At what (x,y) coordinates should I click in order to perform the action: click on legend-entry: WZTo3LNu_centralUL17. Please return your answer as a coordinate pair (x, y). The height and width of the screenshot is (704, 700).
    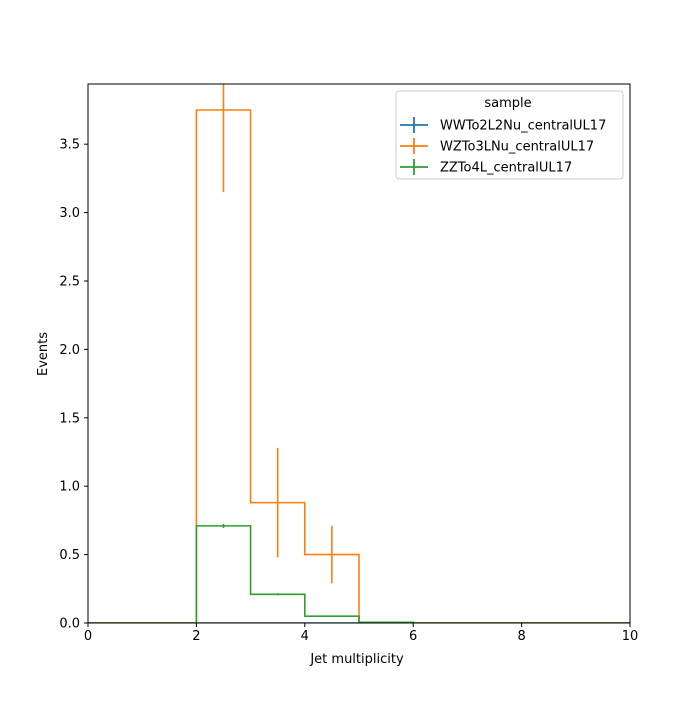
    Looking at the image, I should click on (497, 146).